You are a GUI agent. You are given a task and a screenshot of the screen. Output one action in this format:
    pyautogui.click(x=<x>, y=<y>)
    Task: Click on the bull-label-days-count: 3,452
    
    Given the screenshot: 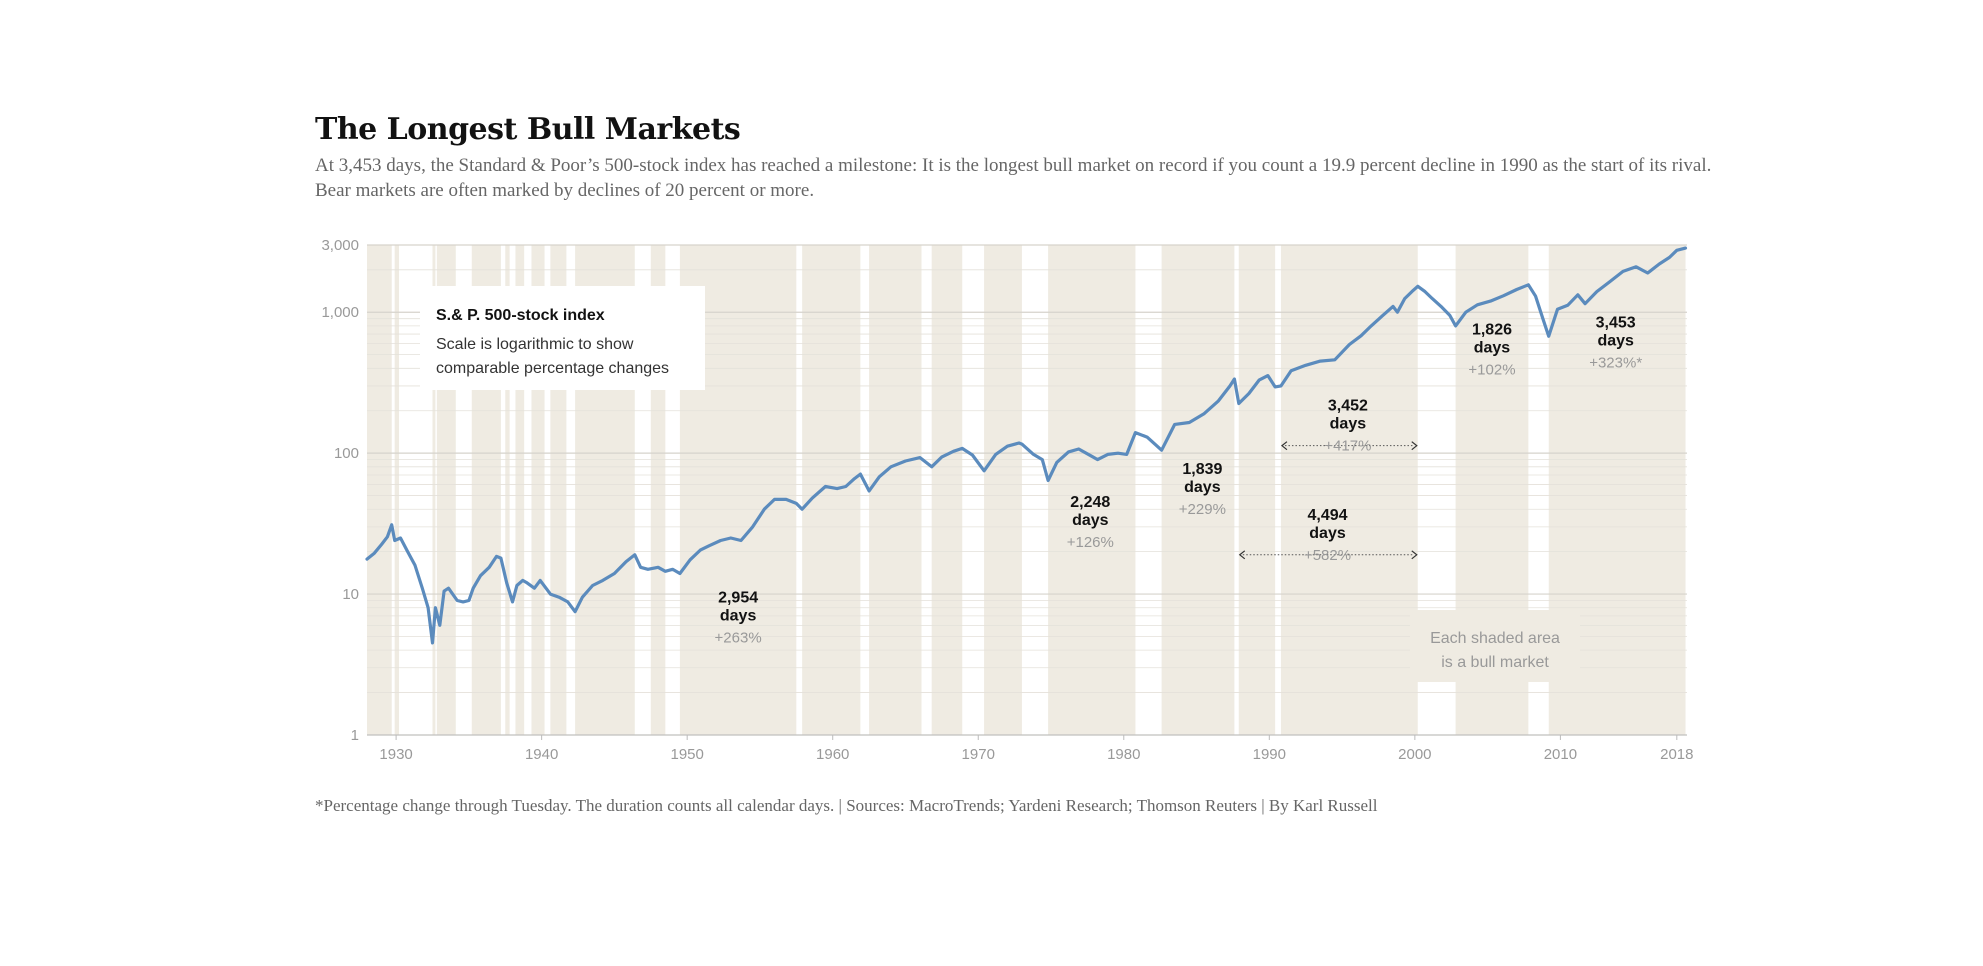 What is the action you would take?
    pyautogui.click(x=1348, y=405)
    